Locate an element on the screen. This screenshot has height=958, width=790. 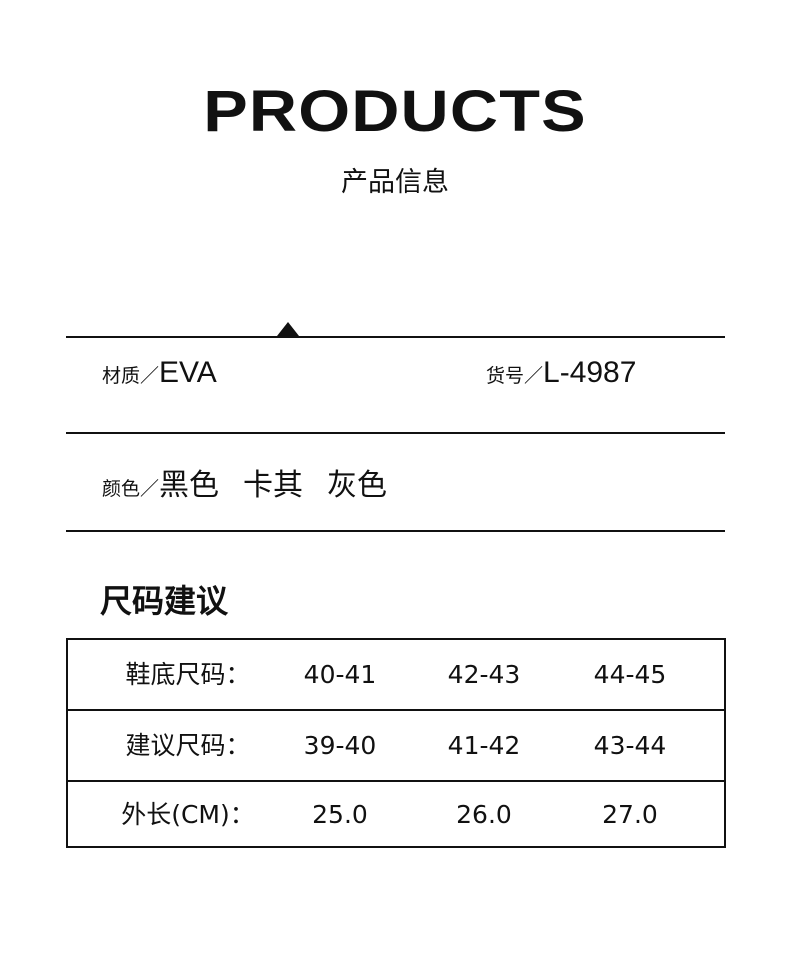
color-field: 颜色／黑色 卡其 灰色 is located at coordinates (244, 482).